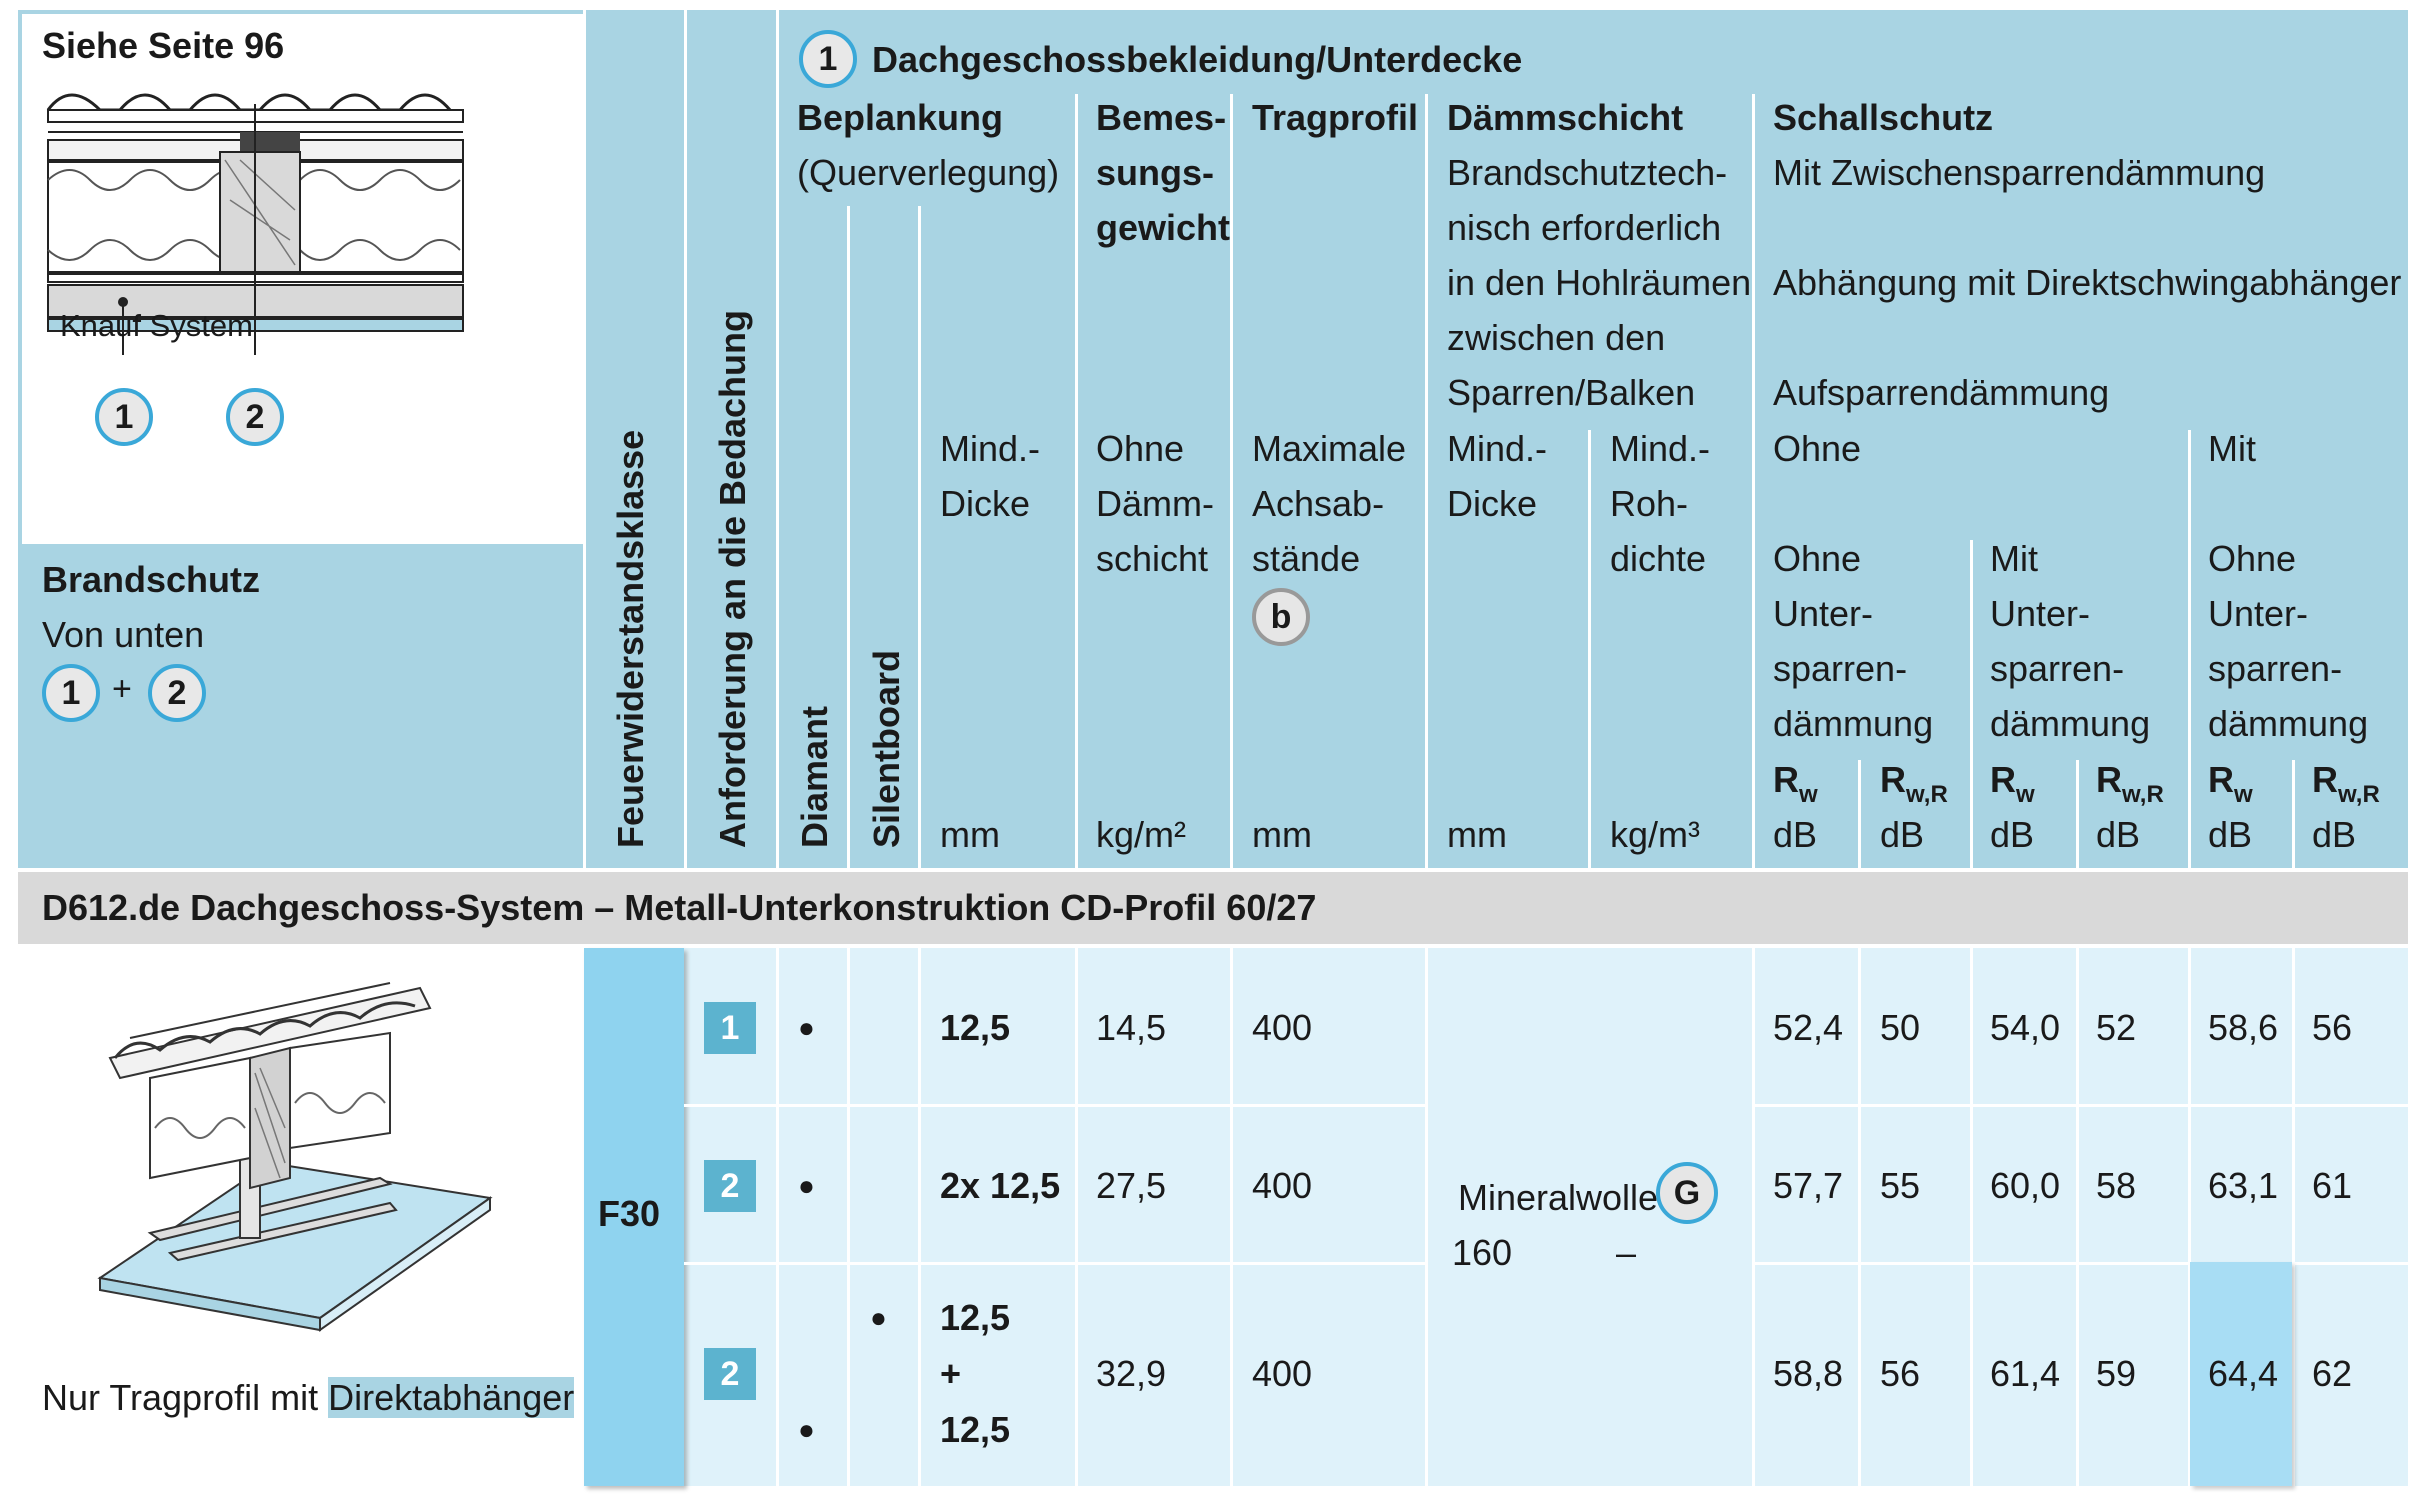 The width and height of the screenshot is (2420, 1497). I want to click on system-illustration, so click(295, 1157).